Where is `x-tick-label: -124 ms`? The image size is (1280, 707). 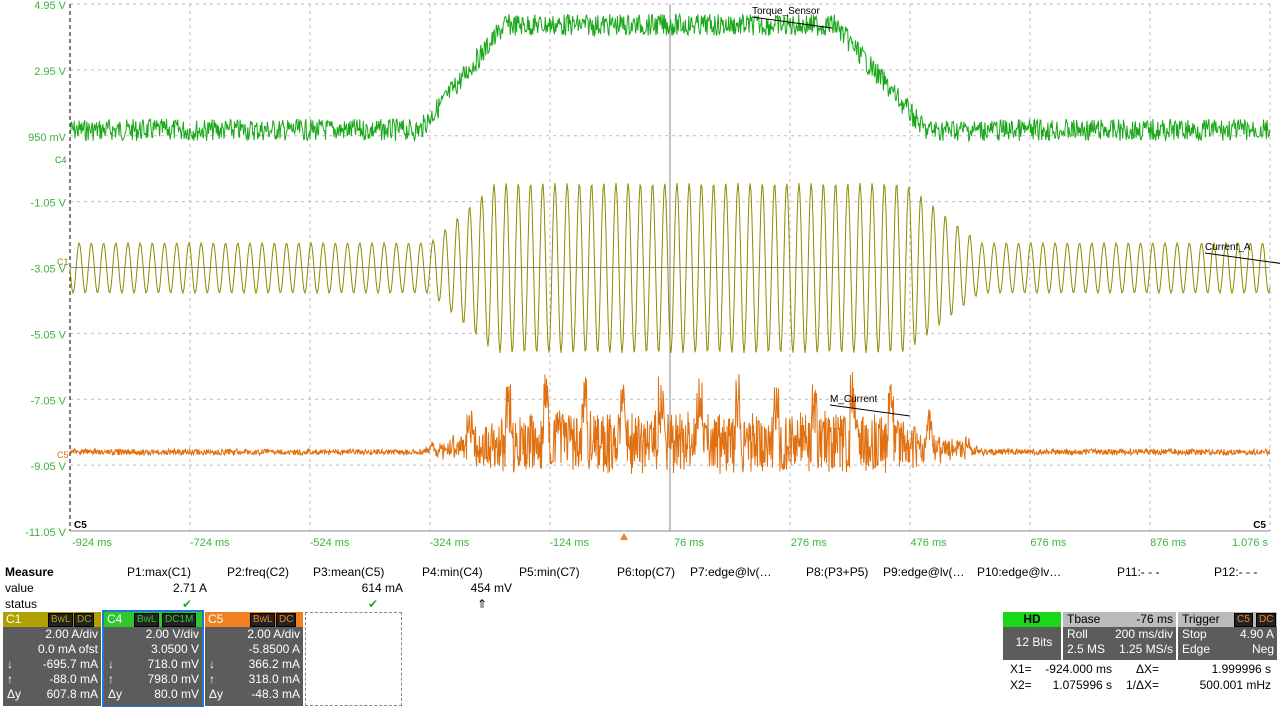 x-tick-label: -124 ms is located at coordinates (569, 543).